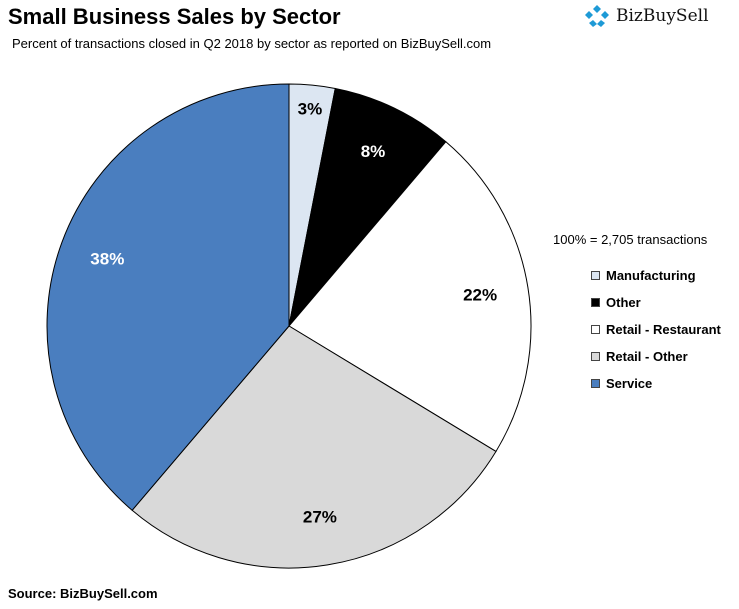 The image size is (739, 609). I want to click on legend-item-retail-restaurant: Retail - Restaurant, so click(656, 329).